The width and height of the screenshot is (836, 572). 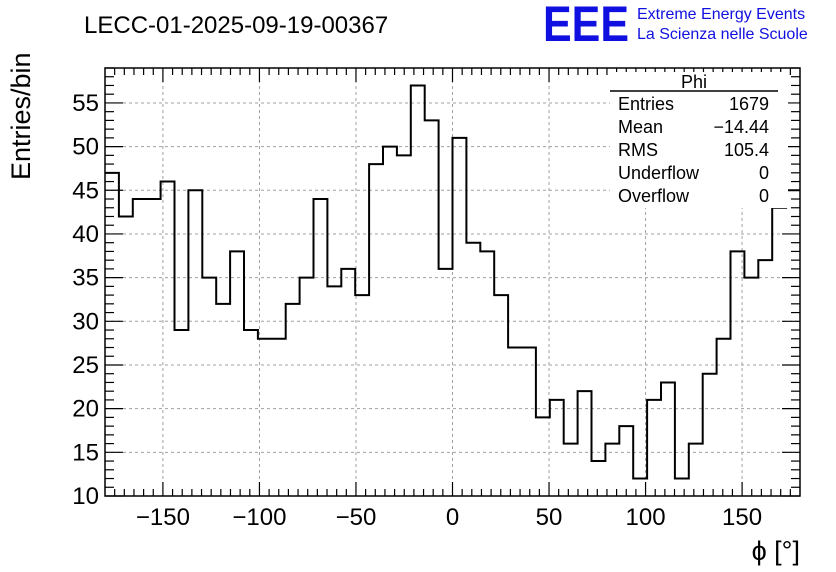 I want to click on x-tick-labels: −150 −100 −50 0 50 100 150, so click(x=449, y=517).